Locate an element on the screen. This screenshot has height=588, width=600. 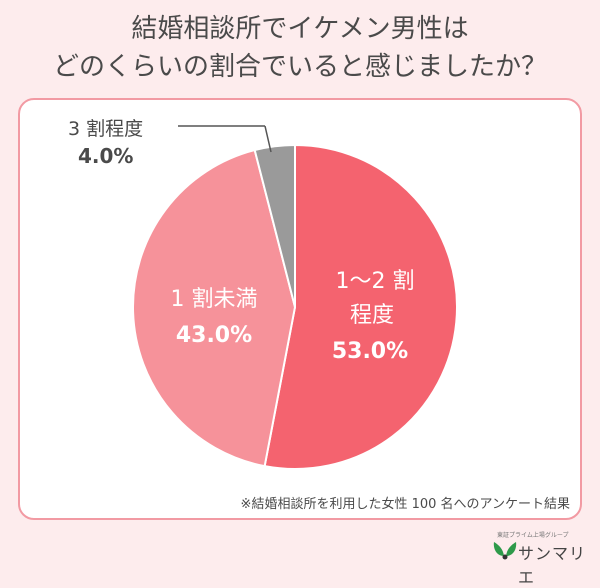
slice-label-2: 1 割未満 is located at coordinates (214, 299).